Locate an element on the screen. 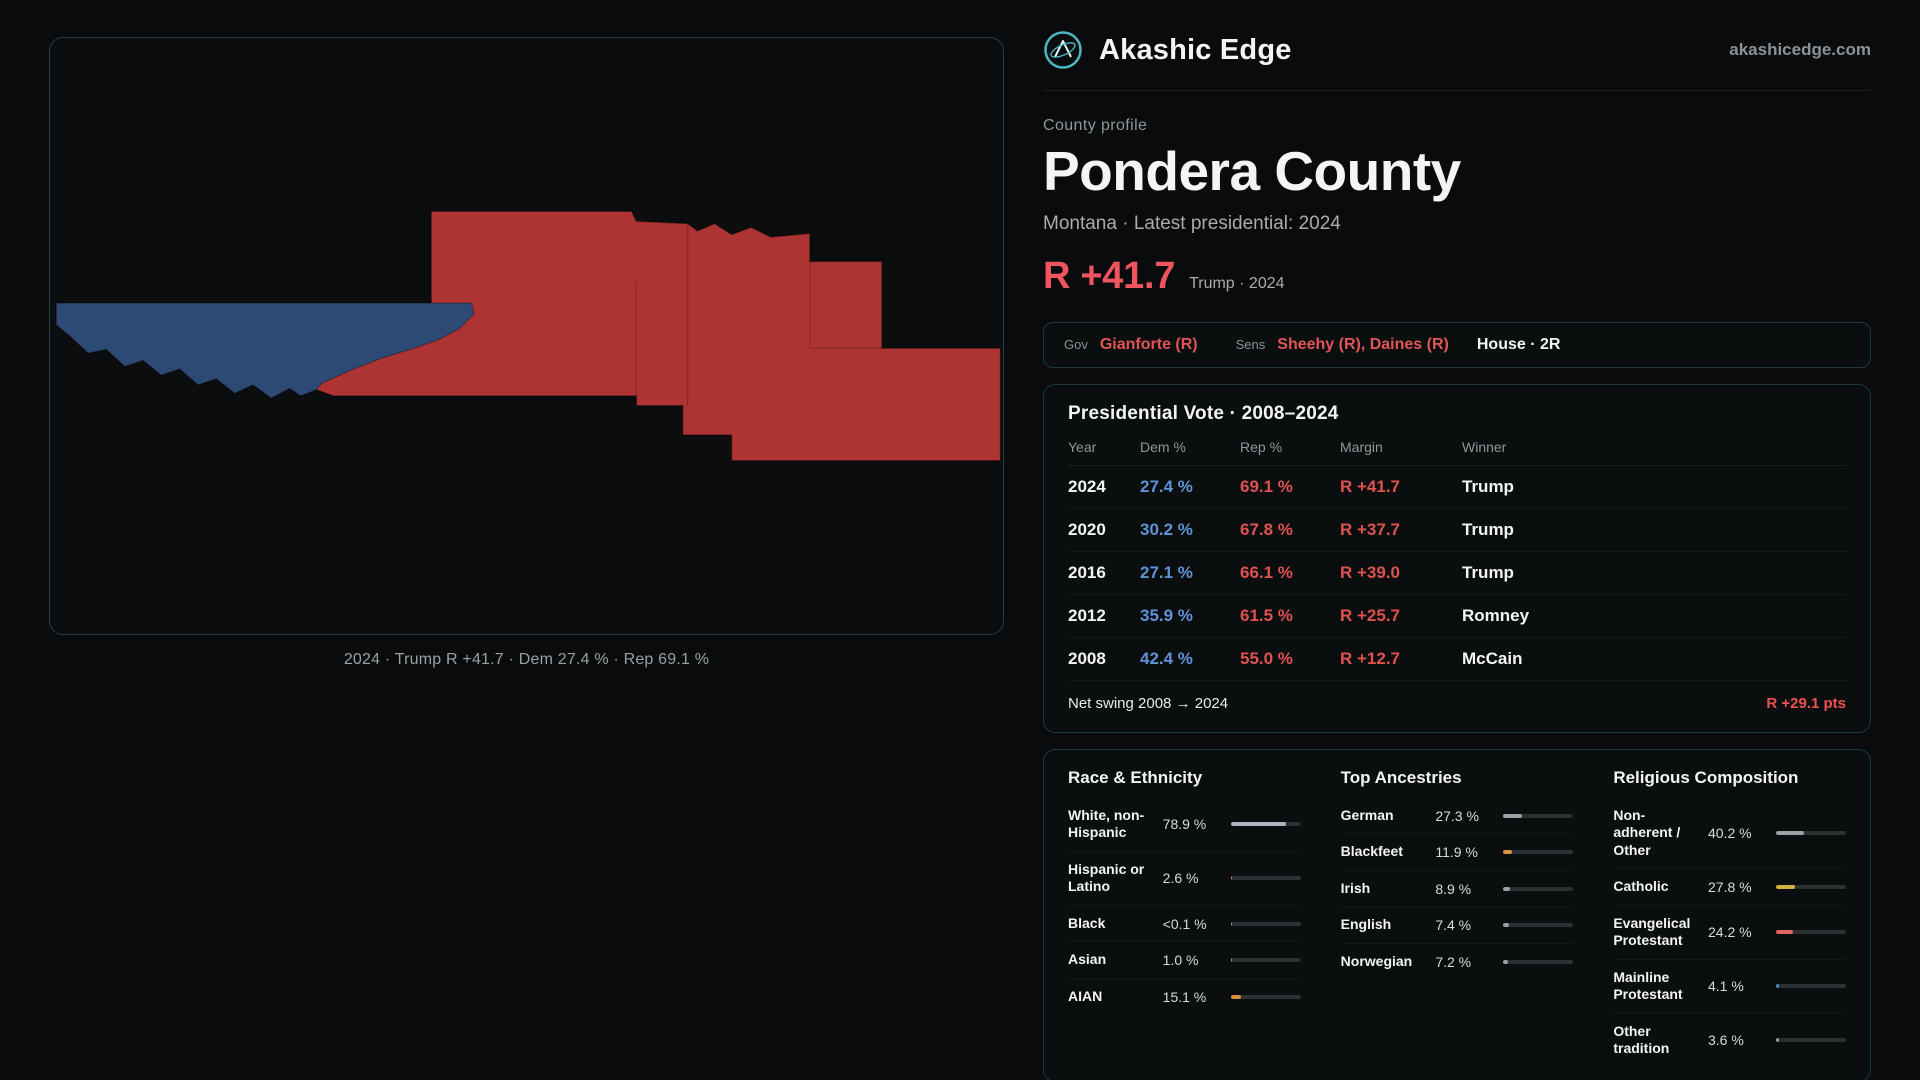  demo-row: German 27.3 % is located at coordinates (1457, 816).